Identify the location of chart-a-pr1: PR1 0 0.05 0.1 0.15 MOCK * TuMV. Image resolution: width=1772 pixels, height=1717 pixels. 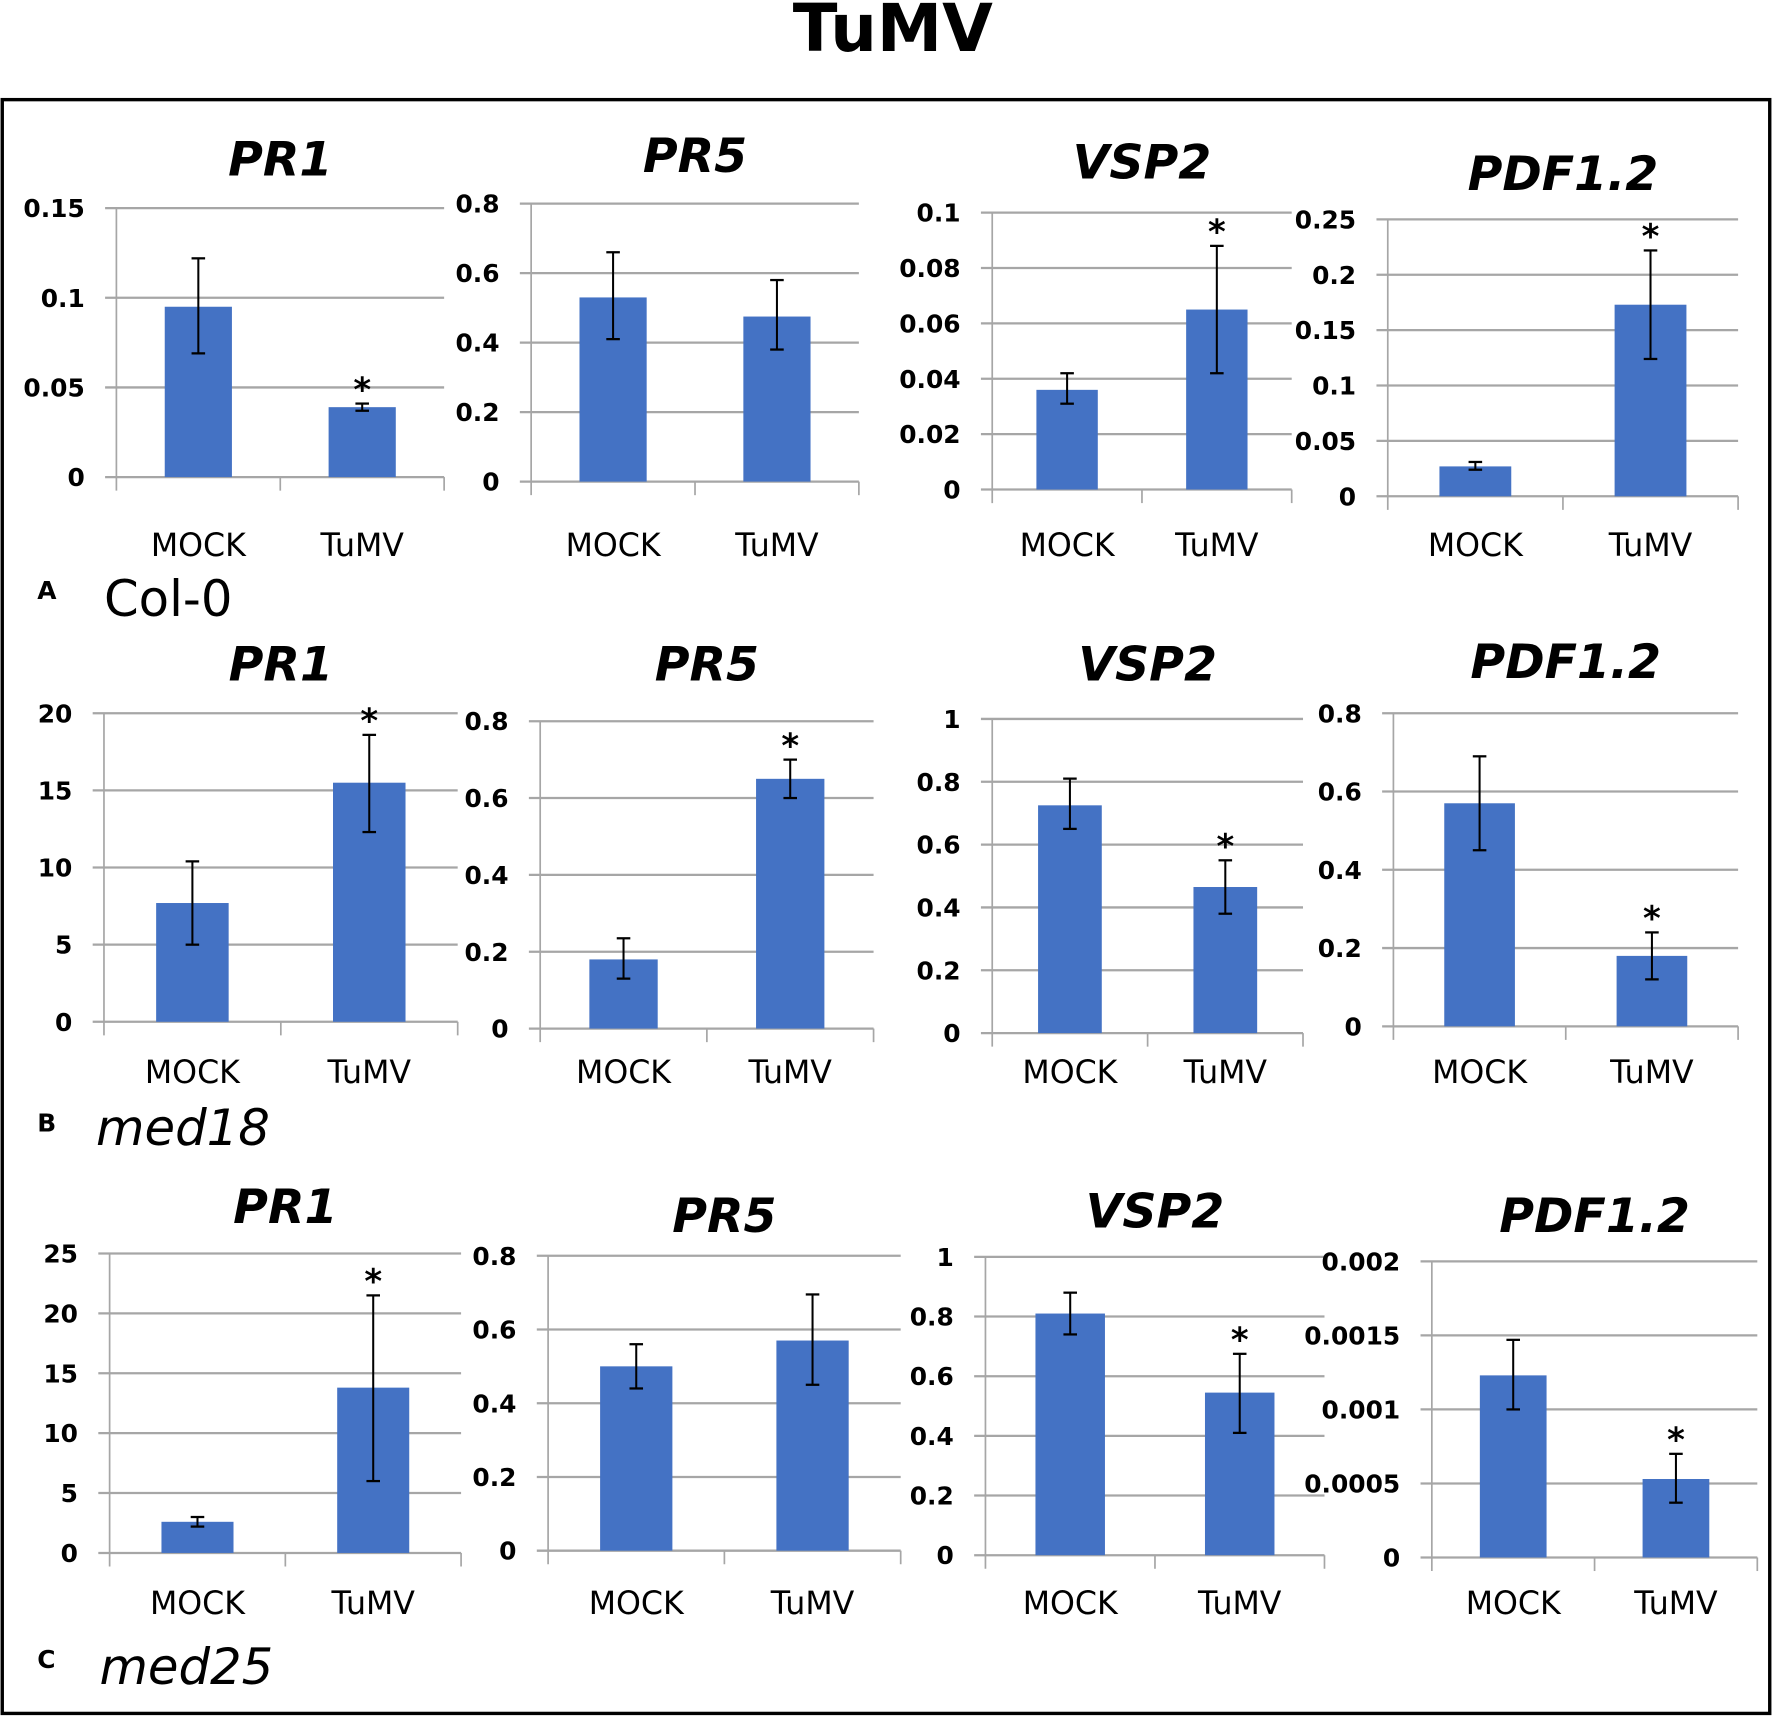
(234, 348).